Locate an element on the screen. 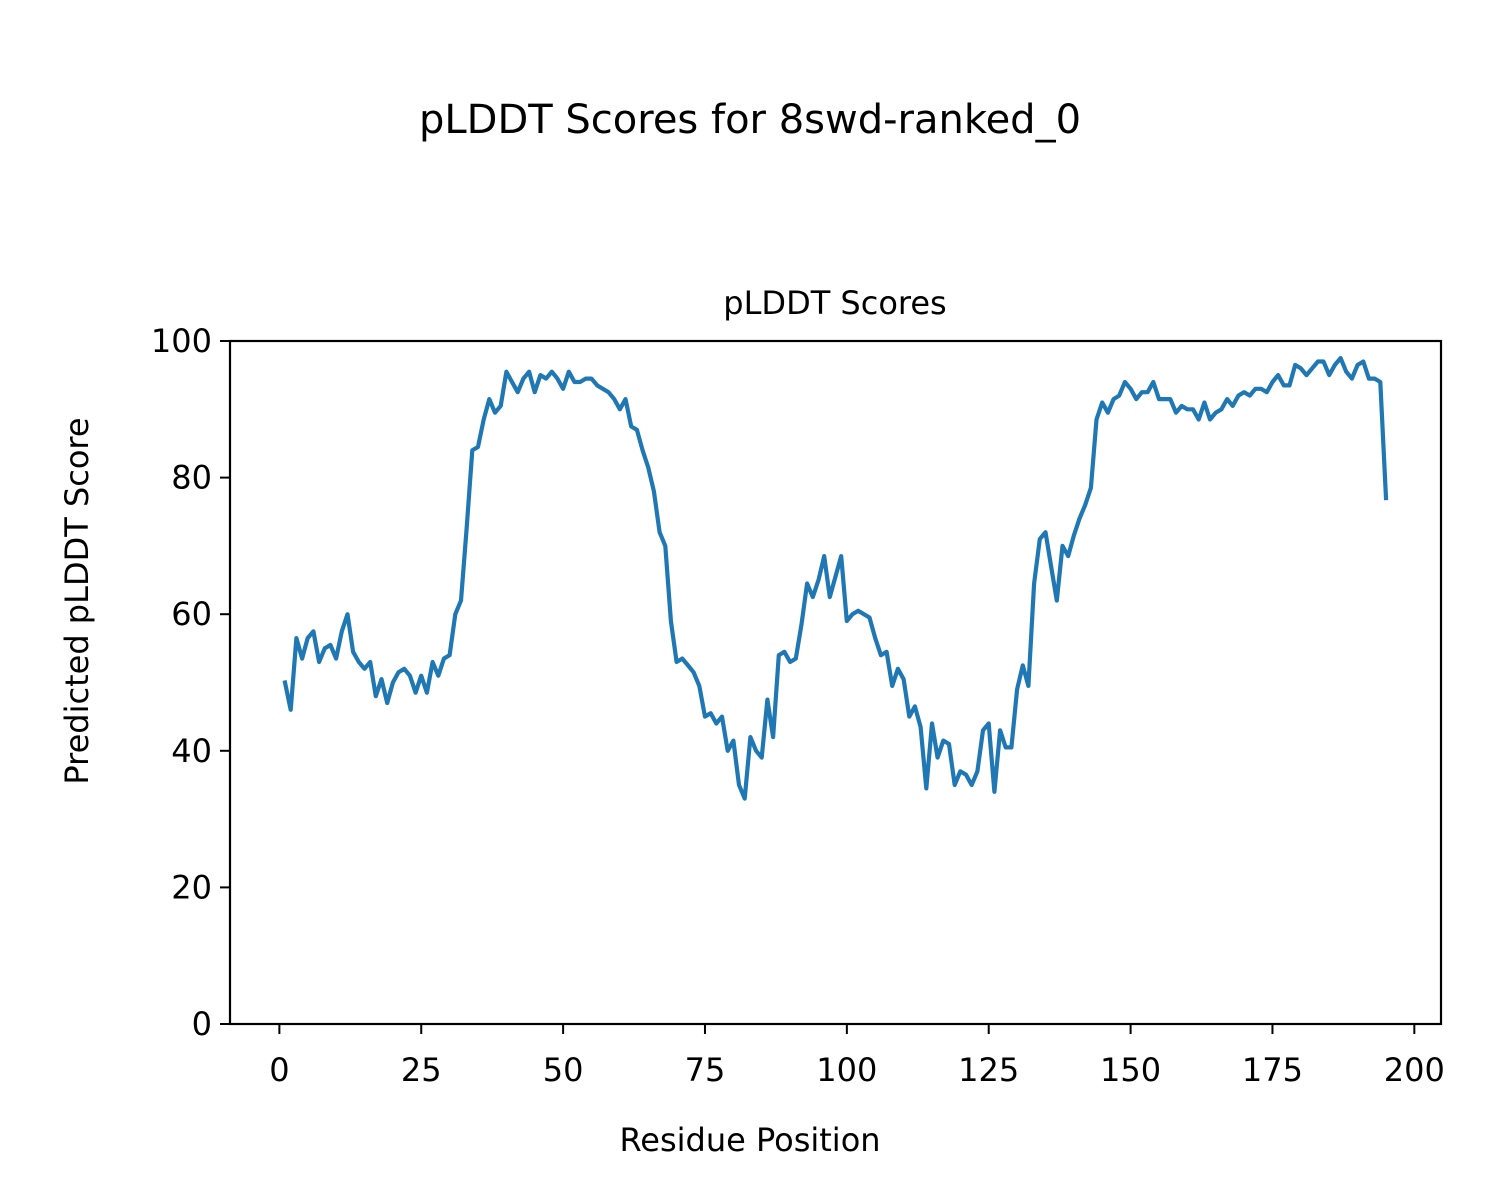 This screenshot has width=1500, height=1200. y-axis-ticks: 0 20 40 60 80 100 is located at coordinates (190, 682).